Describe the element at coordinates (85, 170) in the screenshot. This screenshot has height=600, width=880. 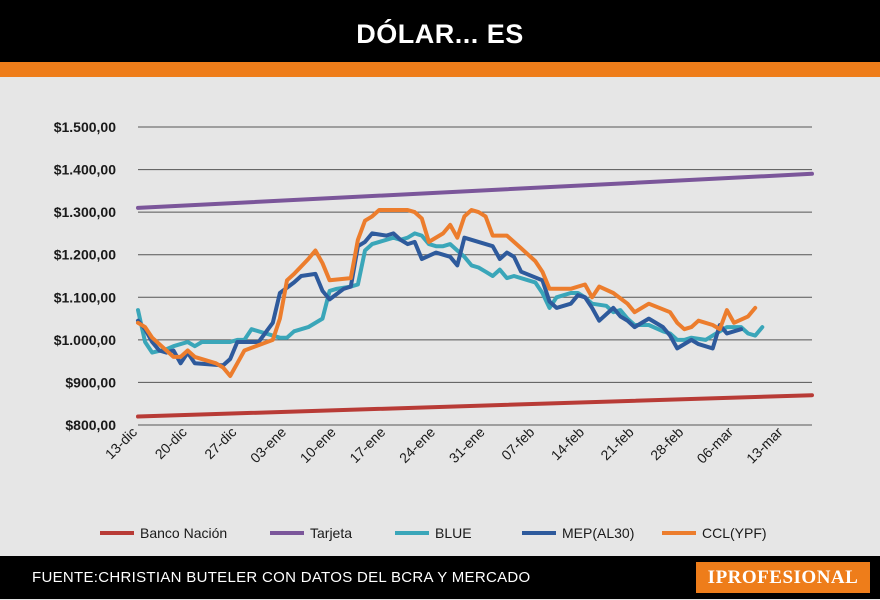
I see `y-tick-label: $1.400,00` at that location.